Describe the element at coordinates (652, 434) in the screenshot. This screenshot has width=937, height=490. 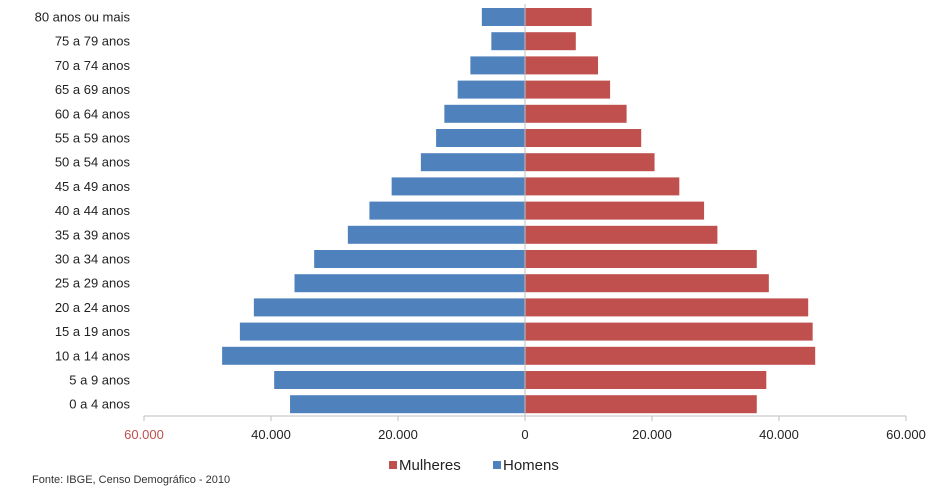
I see `x-tick-label-4: 20.000` at that location.